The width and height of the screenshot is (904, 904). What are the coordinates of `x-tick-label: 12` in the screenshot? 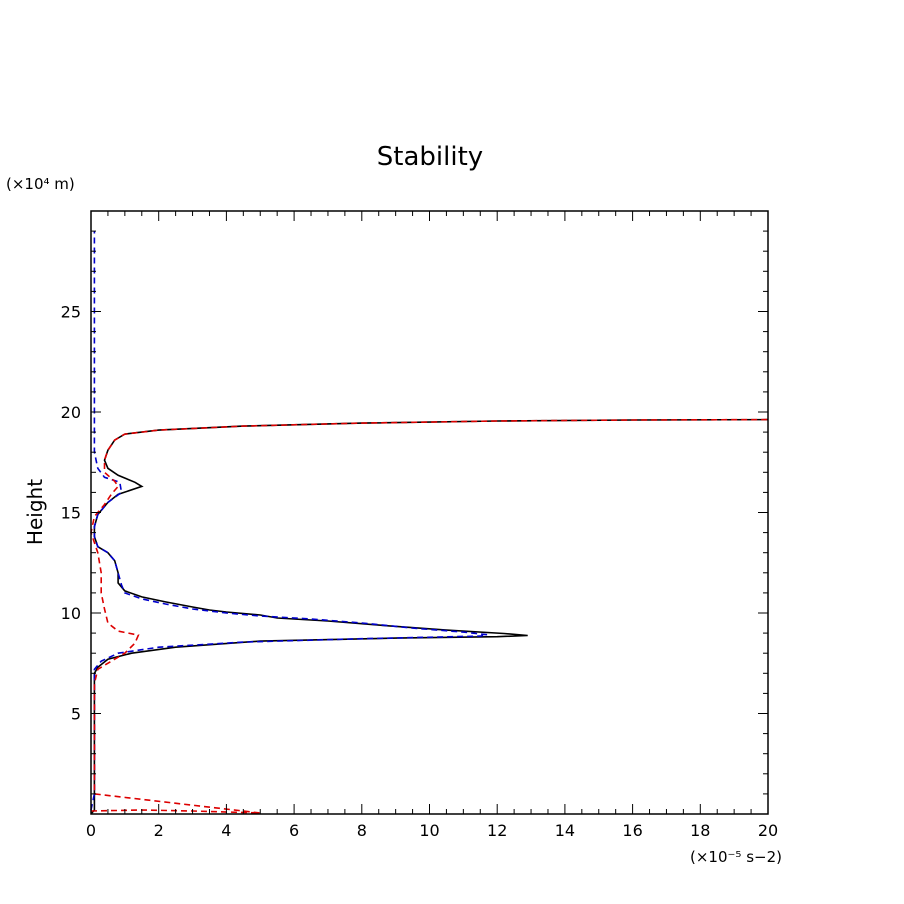 It's located at (497, 830).